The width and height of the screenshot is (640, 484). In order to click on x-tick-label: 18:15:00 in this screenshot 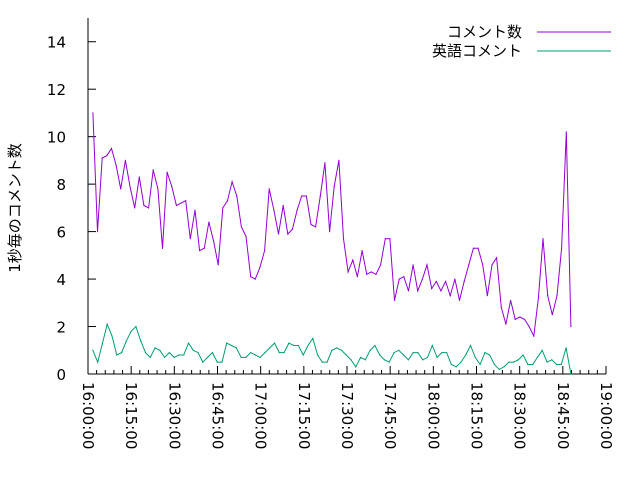, I will do `click(477, 415)`.